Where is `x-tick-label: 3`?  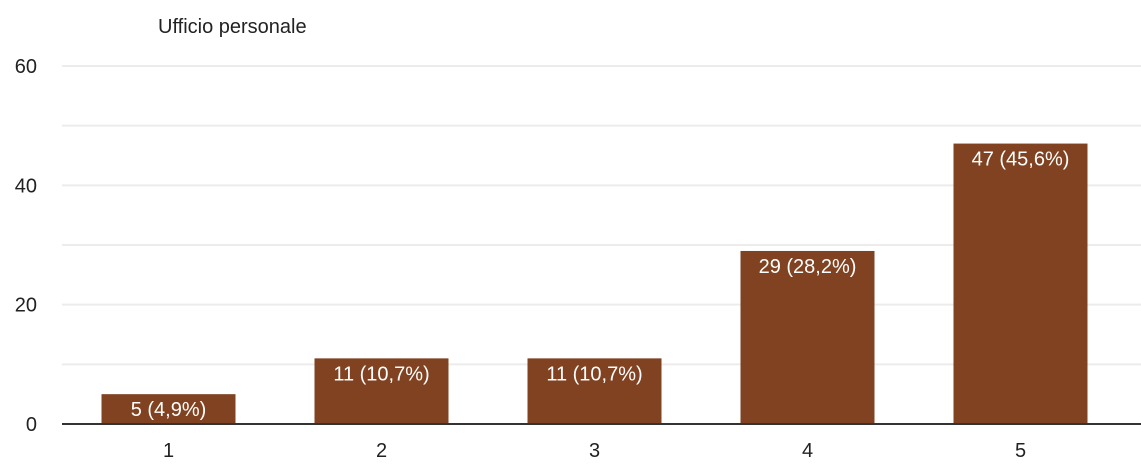
x-tick-label: 3 is located at coordinates (594, 449).